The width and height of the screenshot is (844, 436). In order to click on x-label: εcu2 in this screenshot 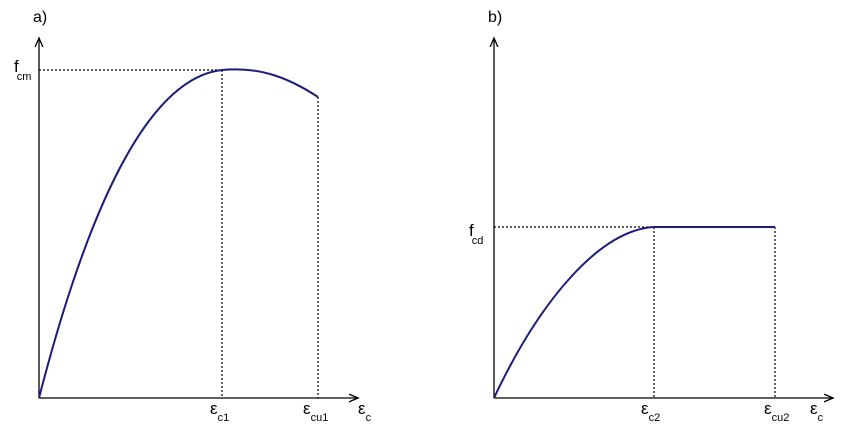, I will do `click(776, 411)`.